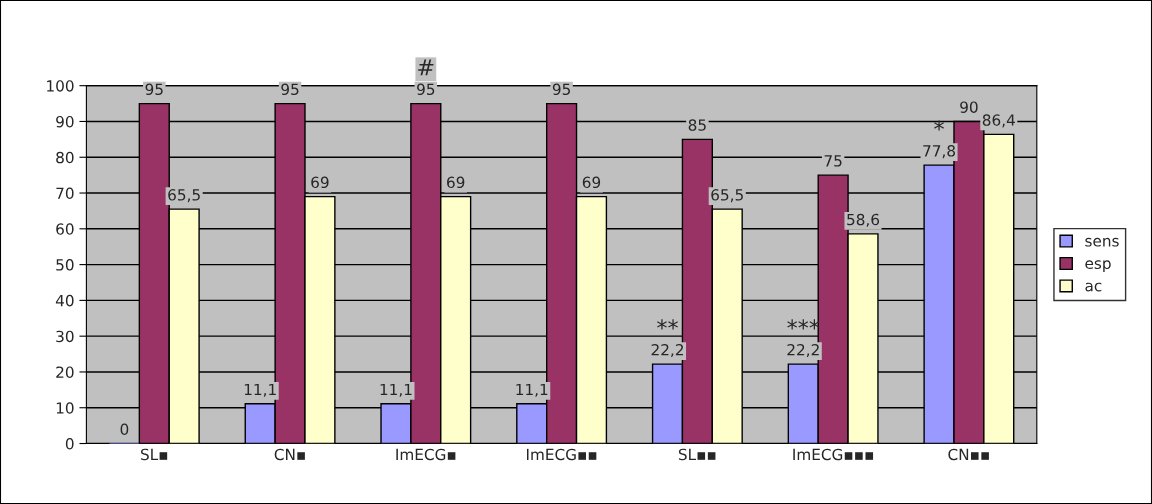 This screenshot has height=504, width=1152. Describe the element at coordinates (154, 454) in the screenshot. I see `x-tick-label: SL▪` at that location.